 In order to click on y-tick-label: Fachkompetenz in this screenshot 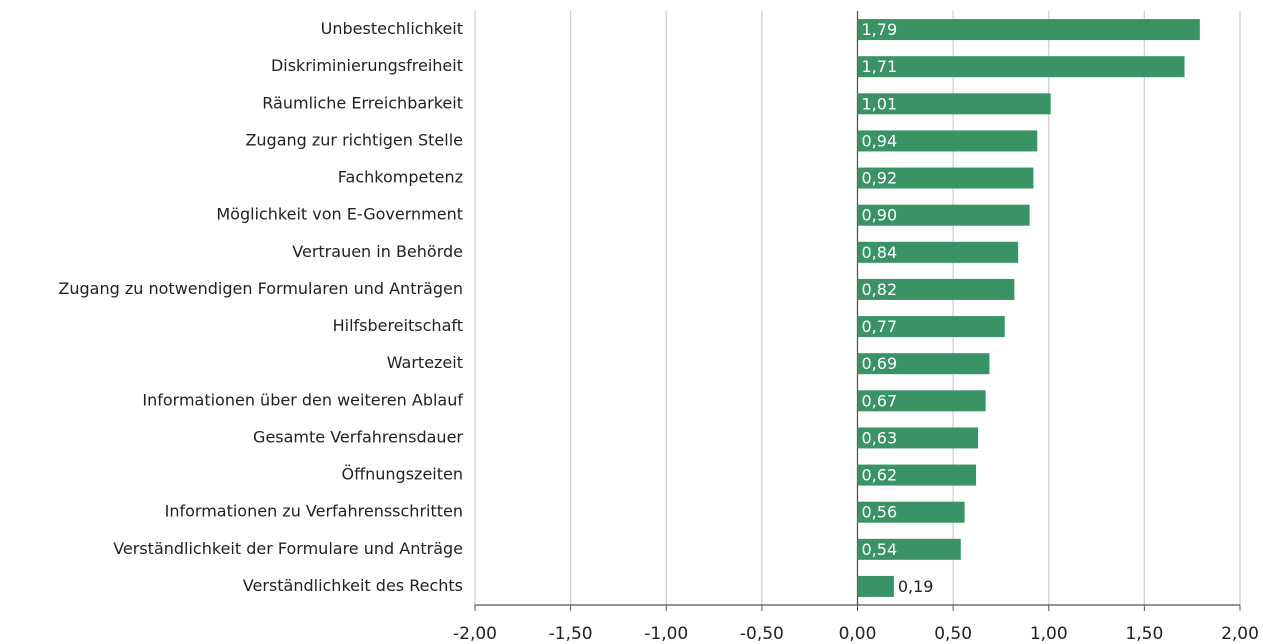, I will do `click(400, 177)`.